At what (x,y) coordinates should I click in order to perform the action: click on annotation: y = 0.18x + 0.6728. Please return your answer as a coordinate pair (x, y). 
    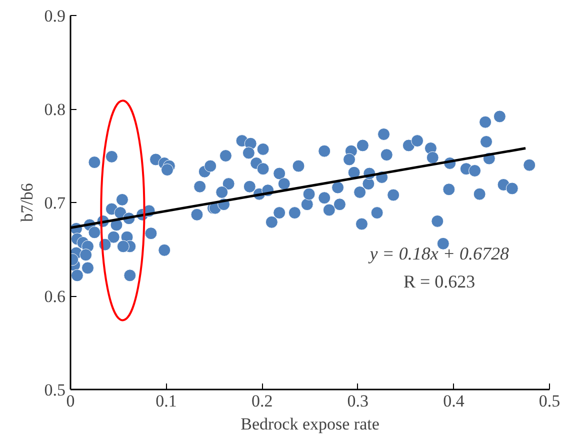
    Looking at the image, I should click on (438, 253).